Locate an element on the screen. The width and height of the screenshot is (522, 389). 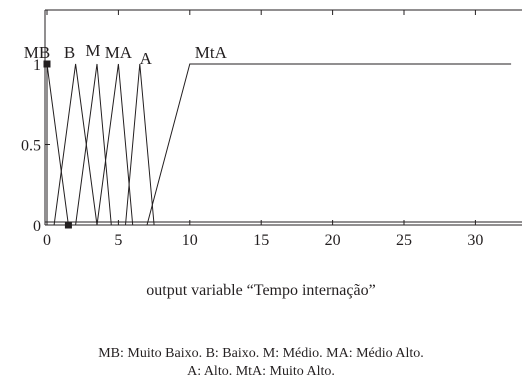
x-tick-label: 0 is located at coordinates (47, 240).